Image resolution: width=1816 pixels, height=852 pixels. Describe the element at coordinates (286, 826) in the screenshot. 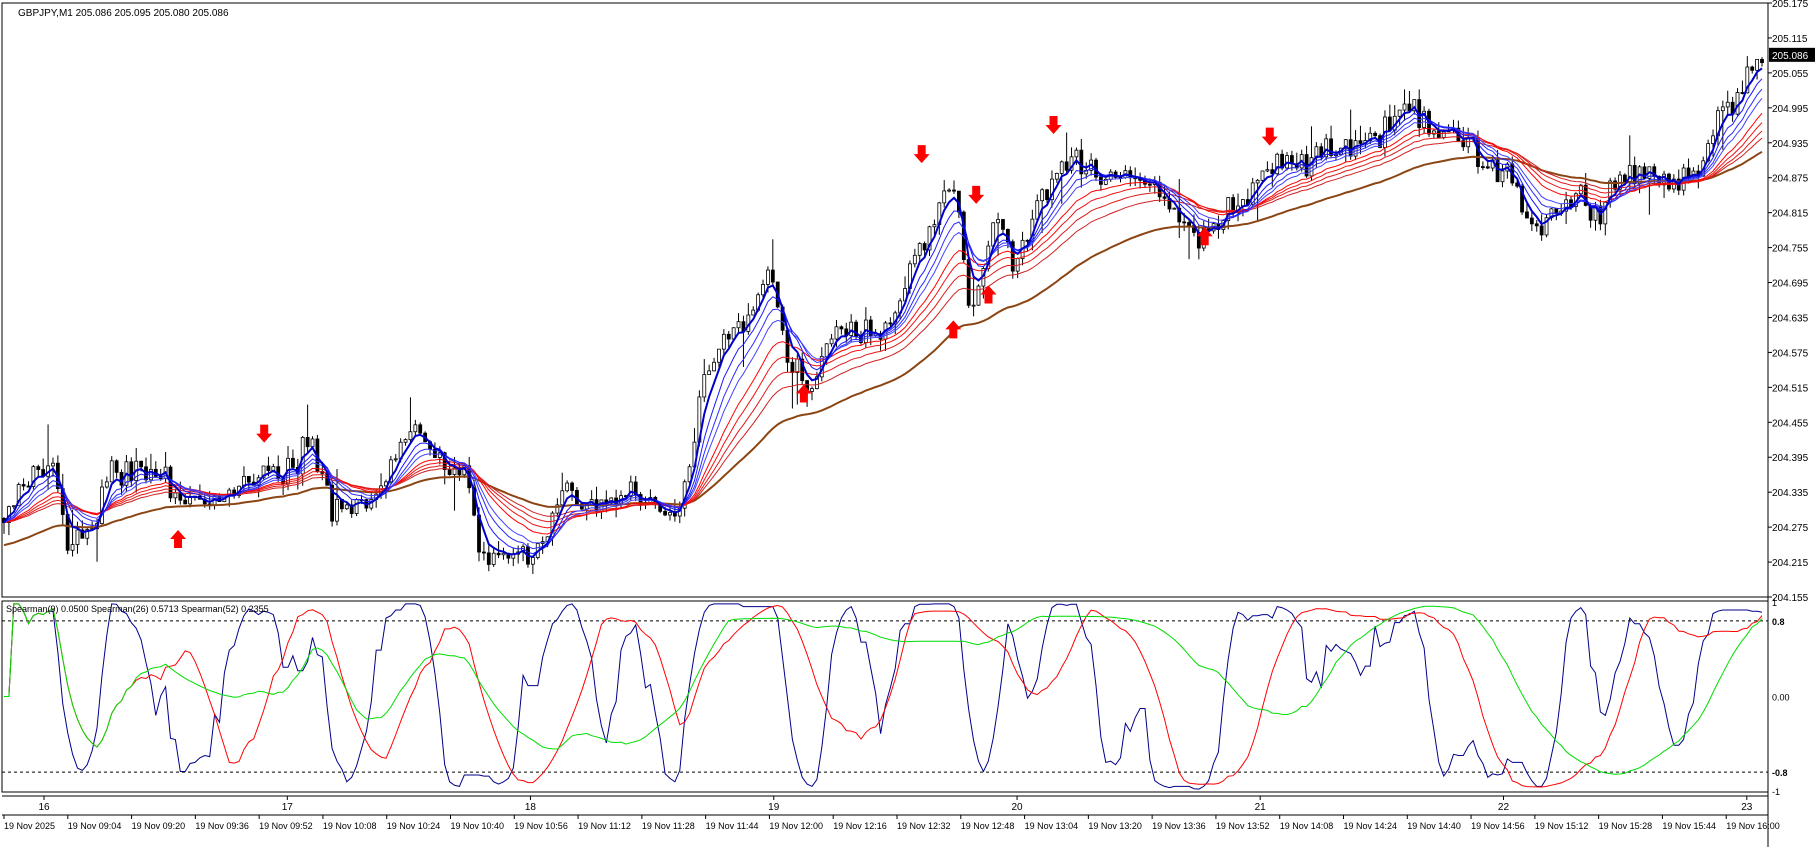

I see `time-label: 19 Nov 09:52` at that location.